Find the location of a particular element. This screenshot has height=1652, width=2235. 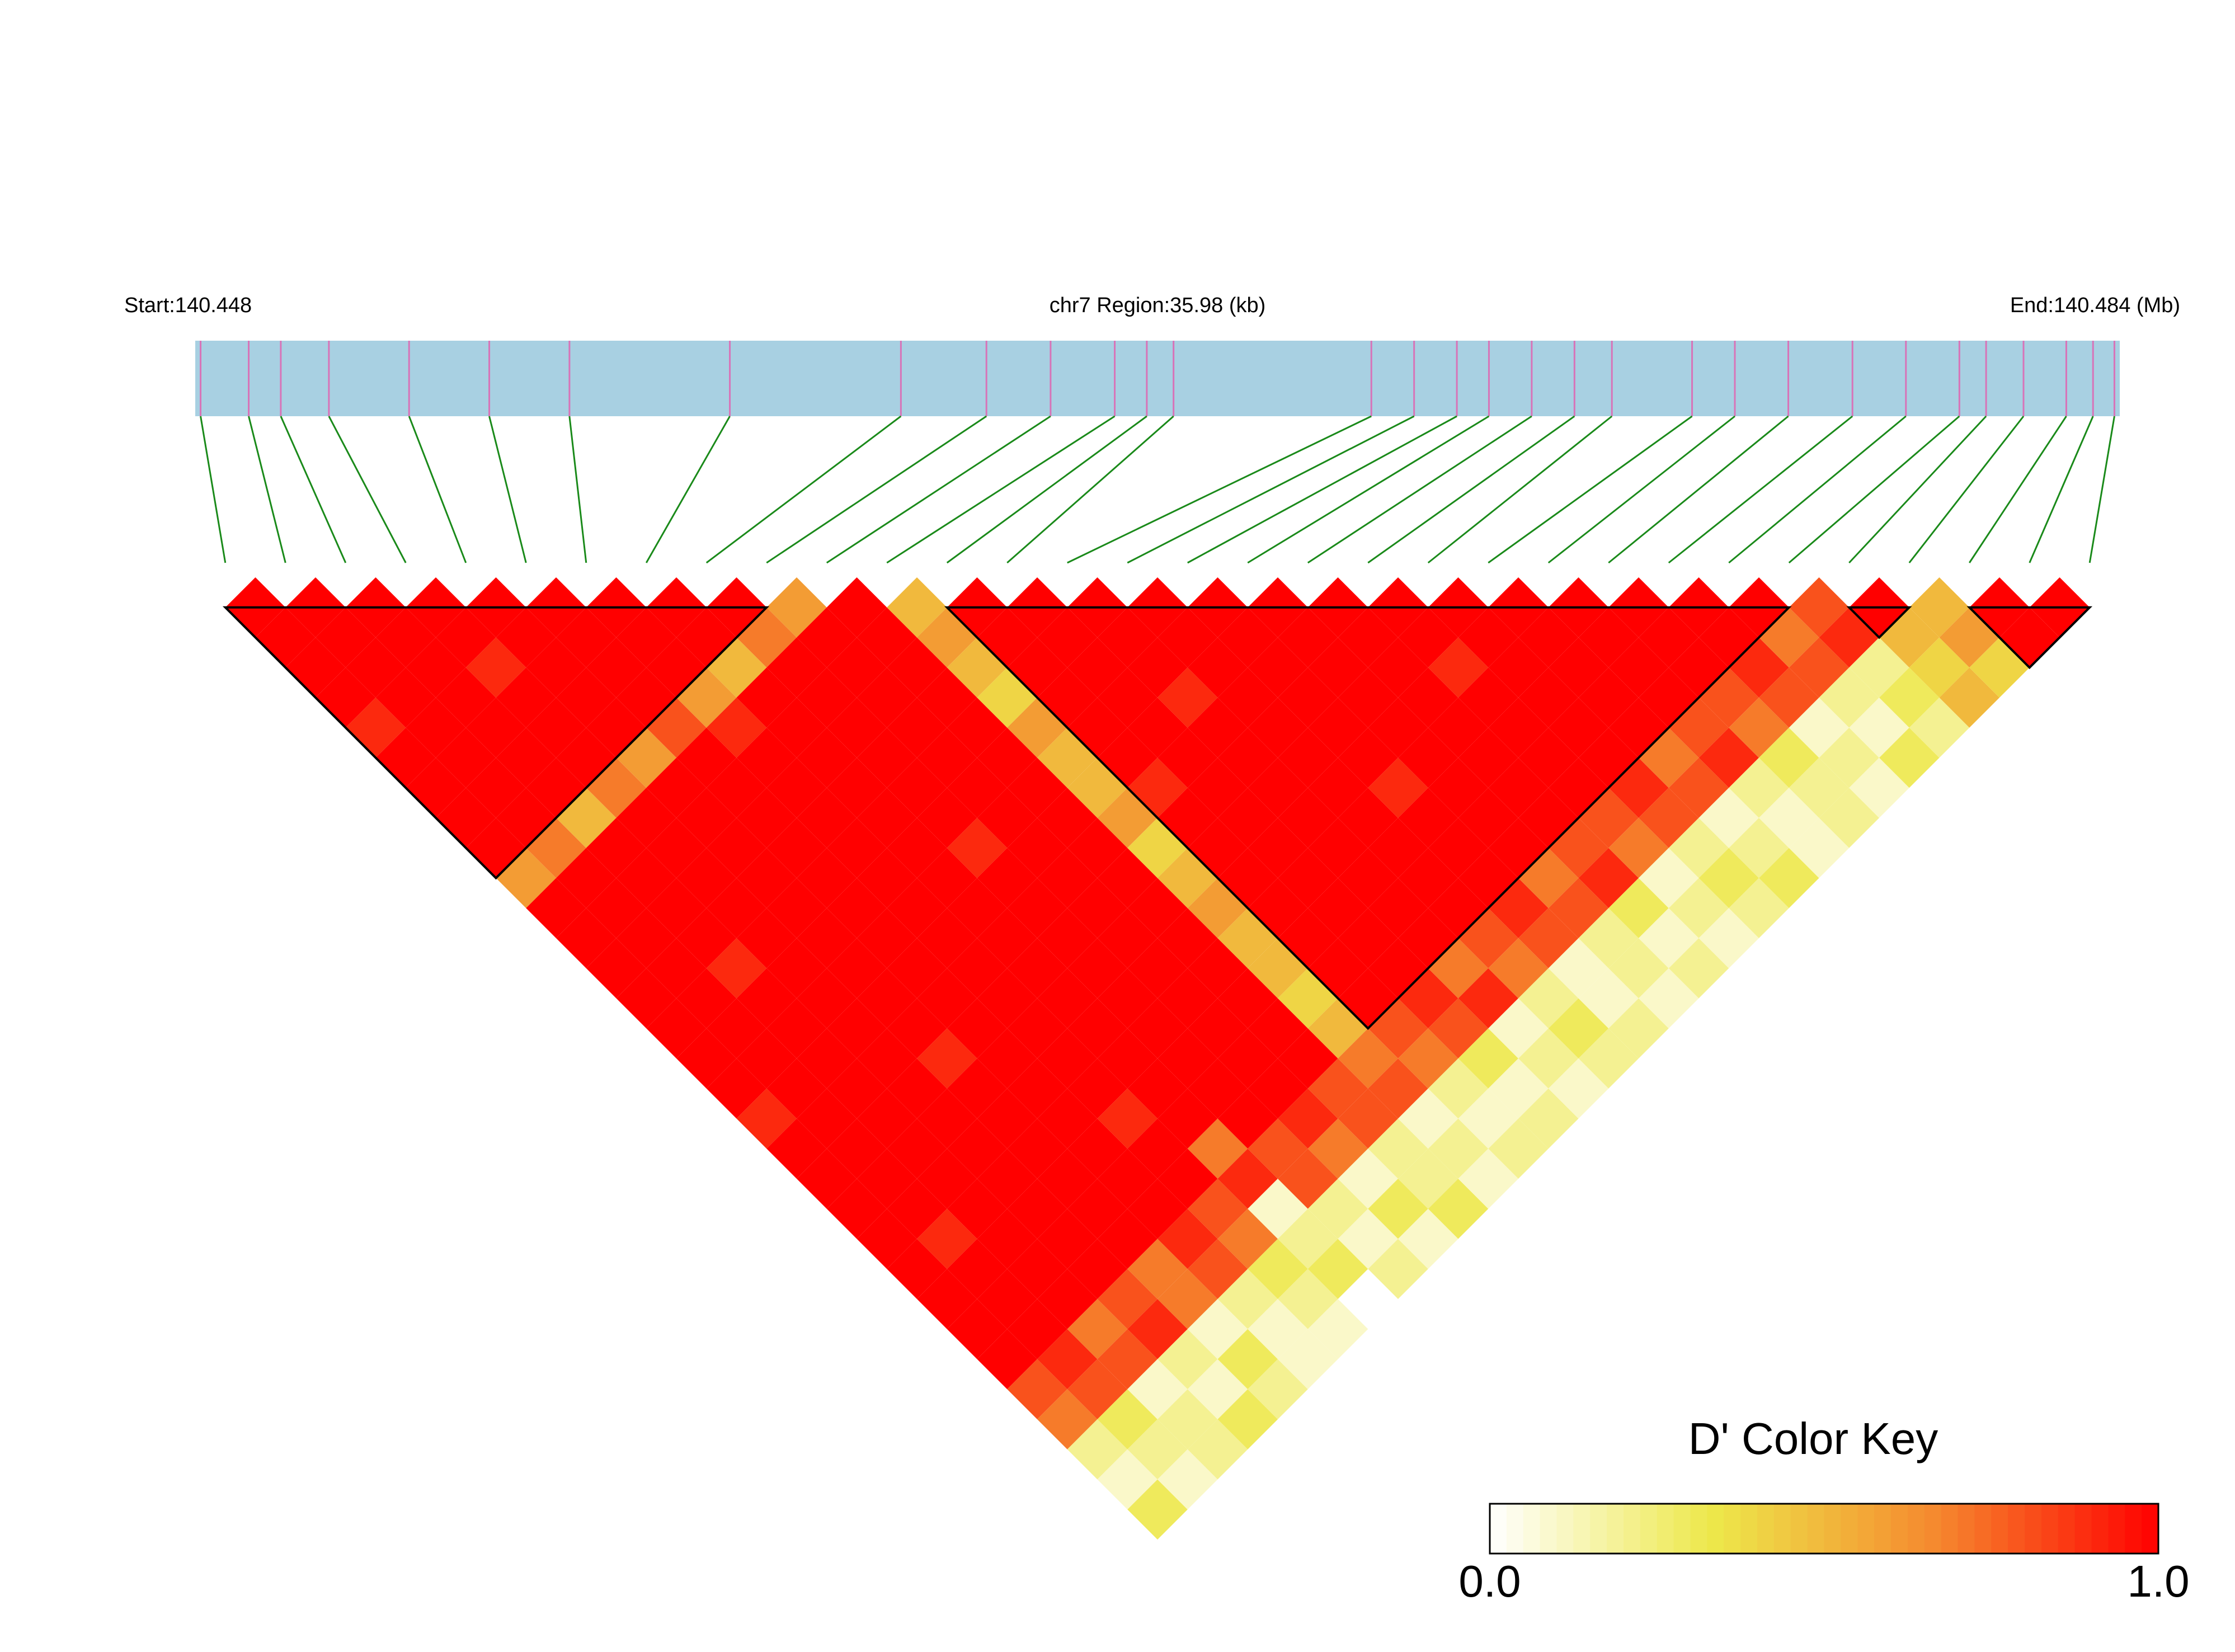

color-key-tick-label: 1.0 is located at coordinates (2158, 1581).